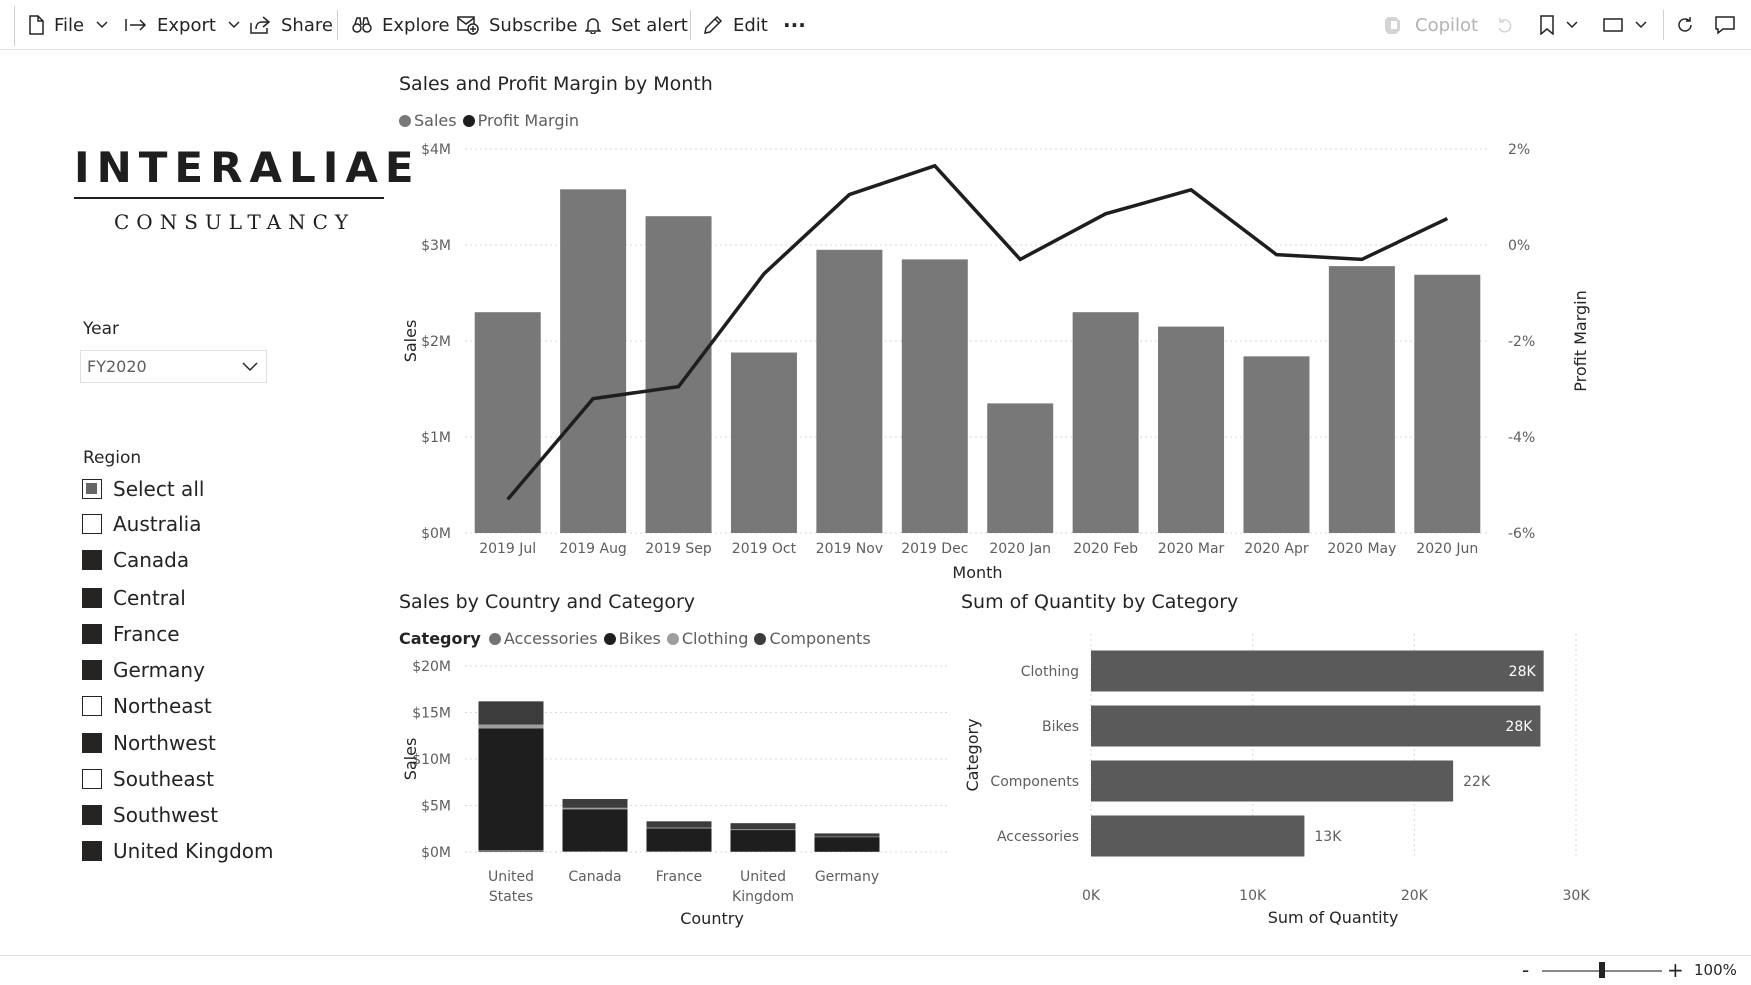 The width and height of the screenshot is (1751, 985). Describe the element at coordinates (1505, 25) in the screenshot. I see `reset-button` at that location.